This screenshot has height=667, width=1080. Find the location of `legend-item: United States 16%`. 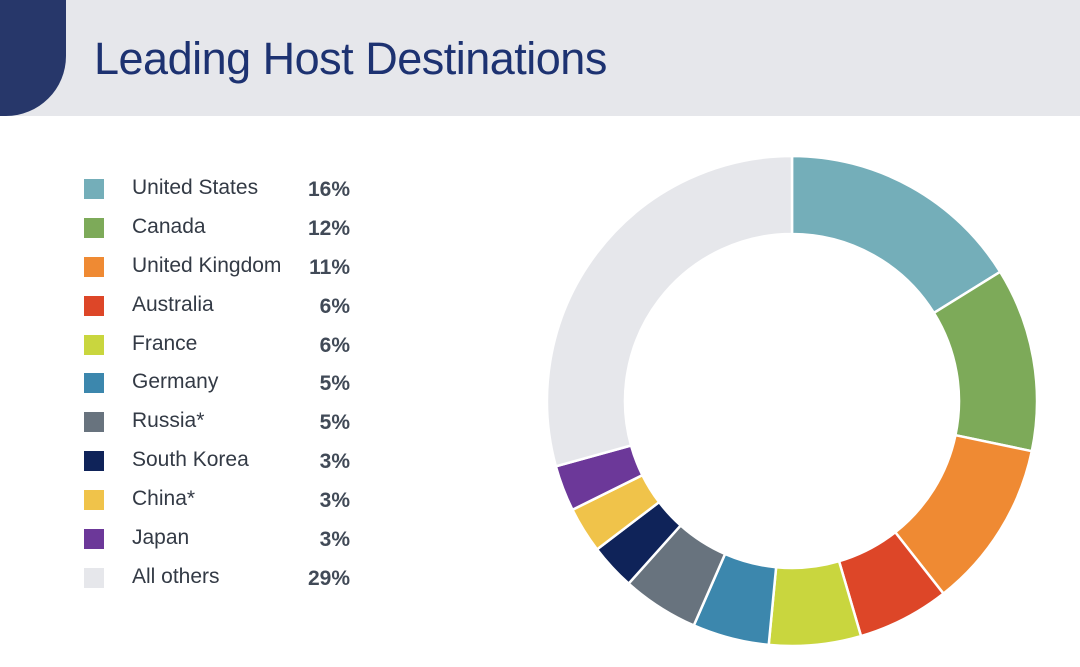

legend-item: United States 16% is located at coordinates (234, 188).